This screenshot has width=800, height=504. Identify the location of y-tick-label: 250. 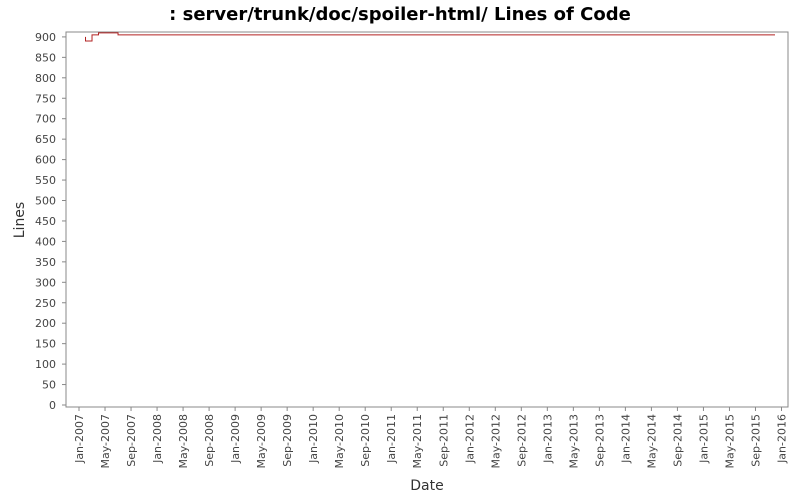
(45, 303).